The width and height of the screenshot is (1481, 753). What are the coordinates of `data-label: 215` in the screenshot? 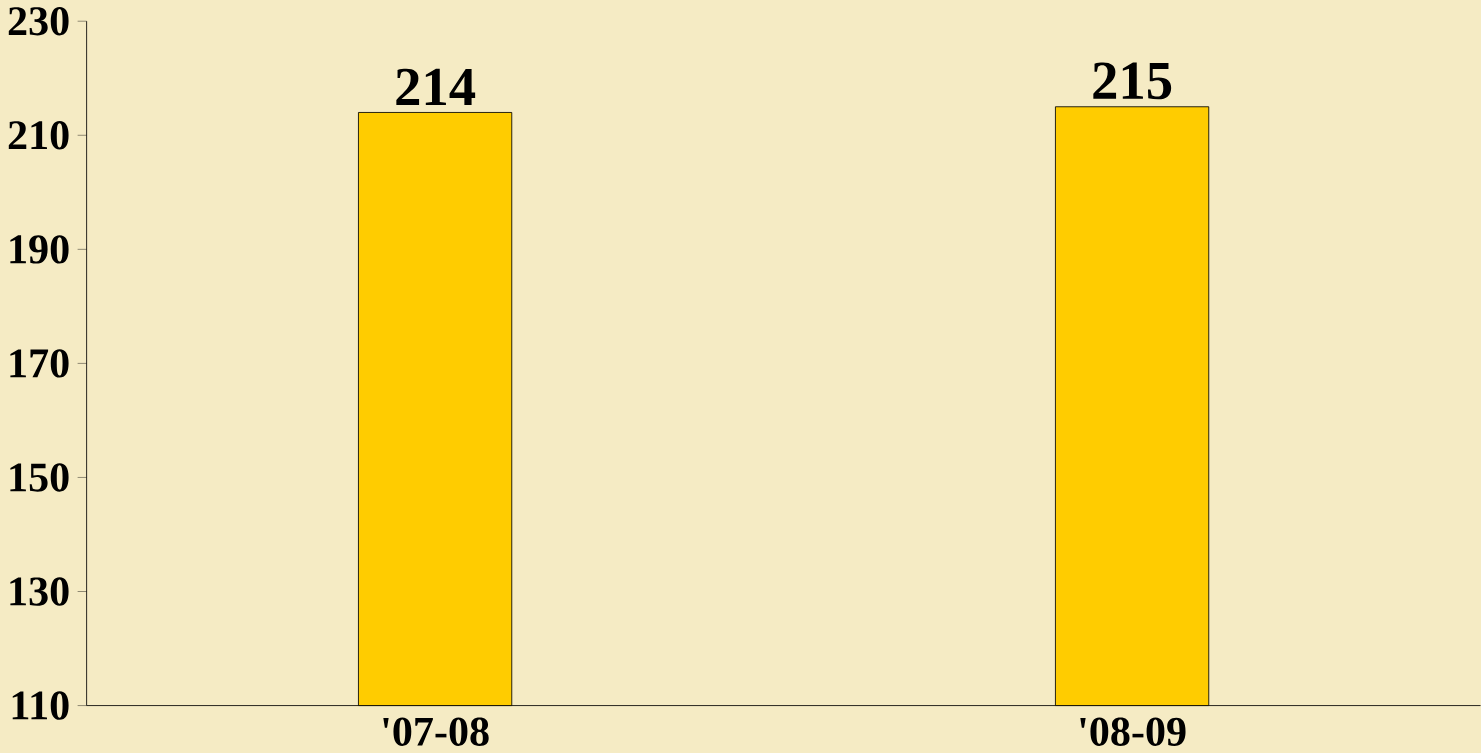 It's located at (1132, 81).